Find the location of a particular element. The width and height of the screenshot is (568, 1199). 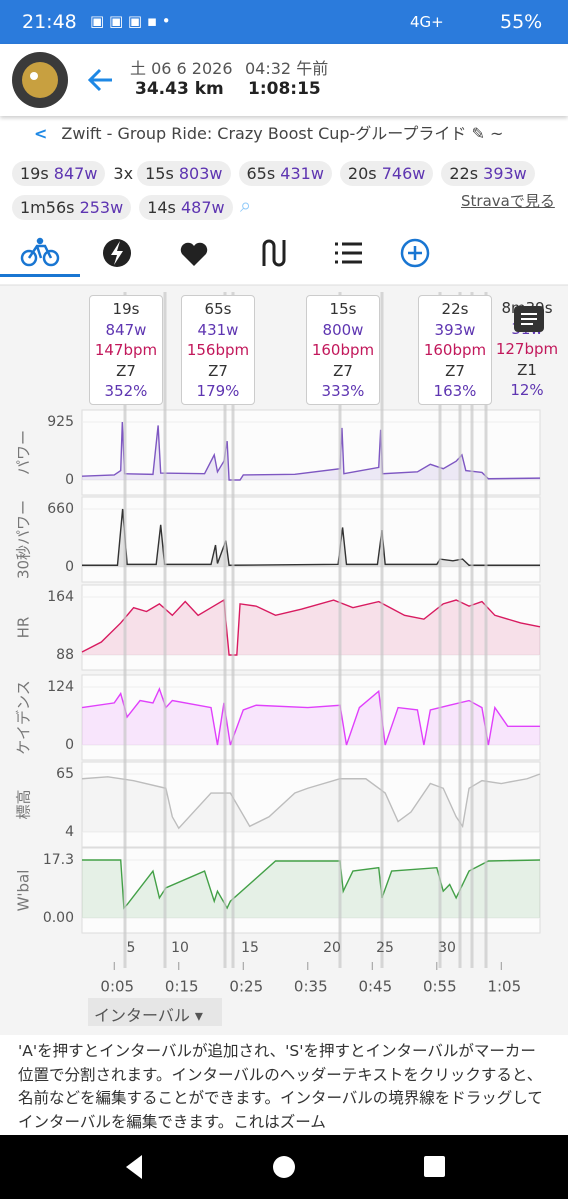

interval-card: 65s 431w 156bpm Z7 179% is located at coordinates (218, 350).